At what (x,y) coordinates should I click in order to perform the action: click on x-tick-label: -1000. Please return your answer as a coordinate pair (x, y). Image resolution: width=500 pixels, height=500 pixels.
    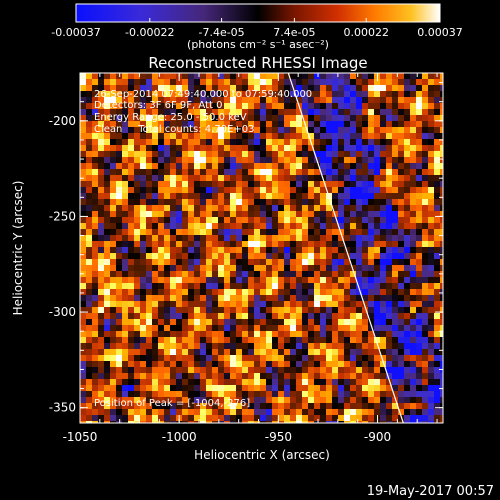
    Looking at the image, I should click on (179, 437).